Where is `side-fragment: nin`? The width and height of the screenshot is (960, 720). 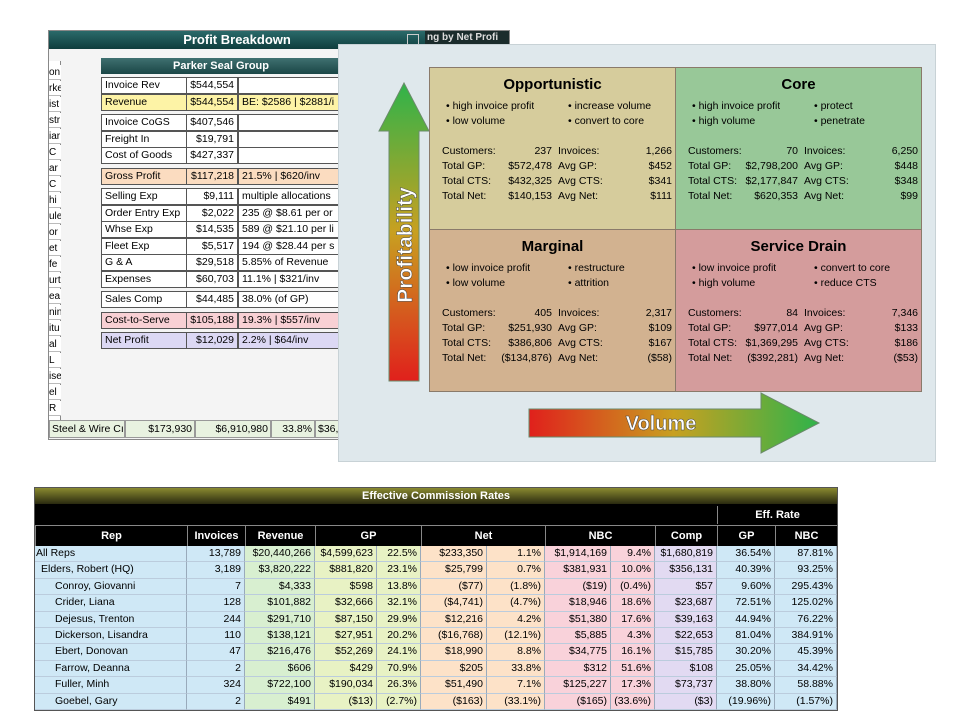
side-fragment: nin is located at coordinates (55, 312).